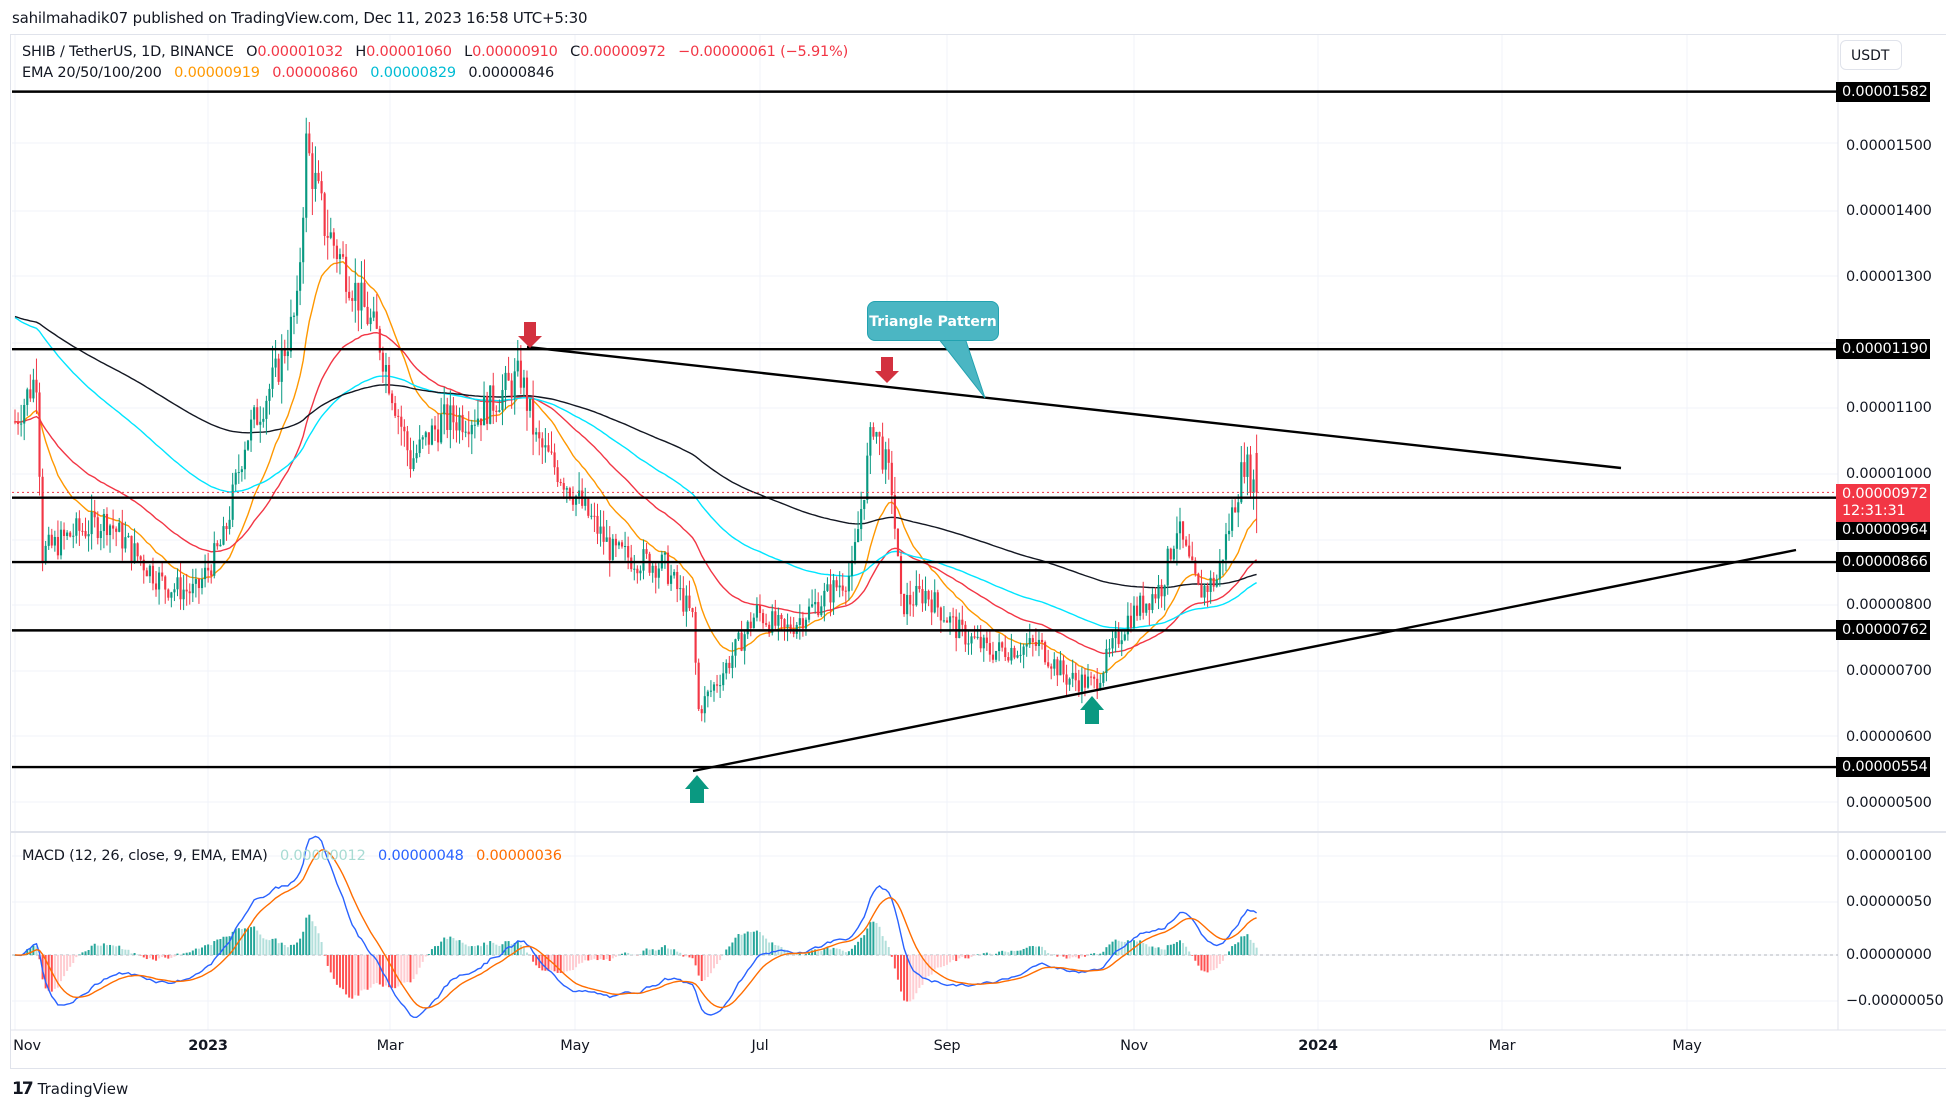 This screenshot has height=1104, width=1946. What do you see at coordinates (1244, 660) in the screenshot?
I see `lower-trendline` at bounding box center [1244, 660].